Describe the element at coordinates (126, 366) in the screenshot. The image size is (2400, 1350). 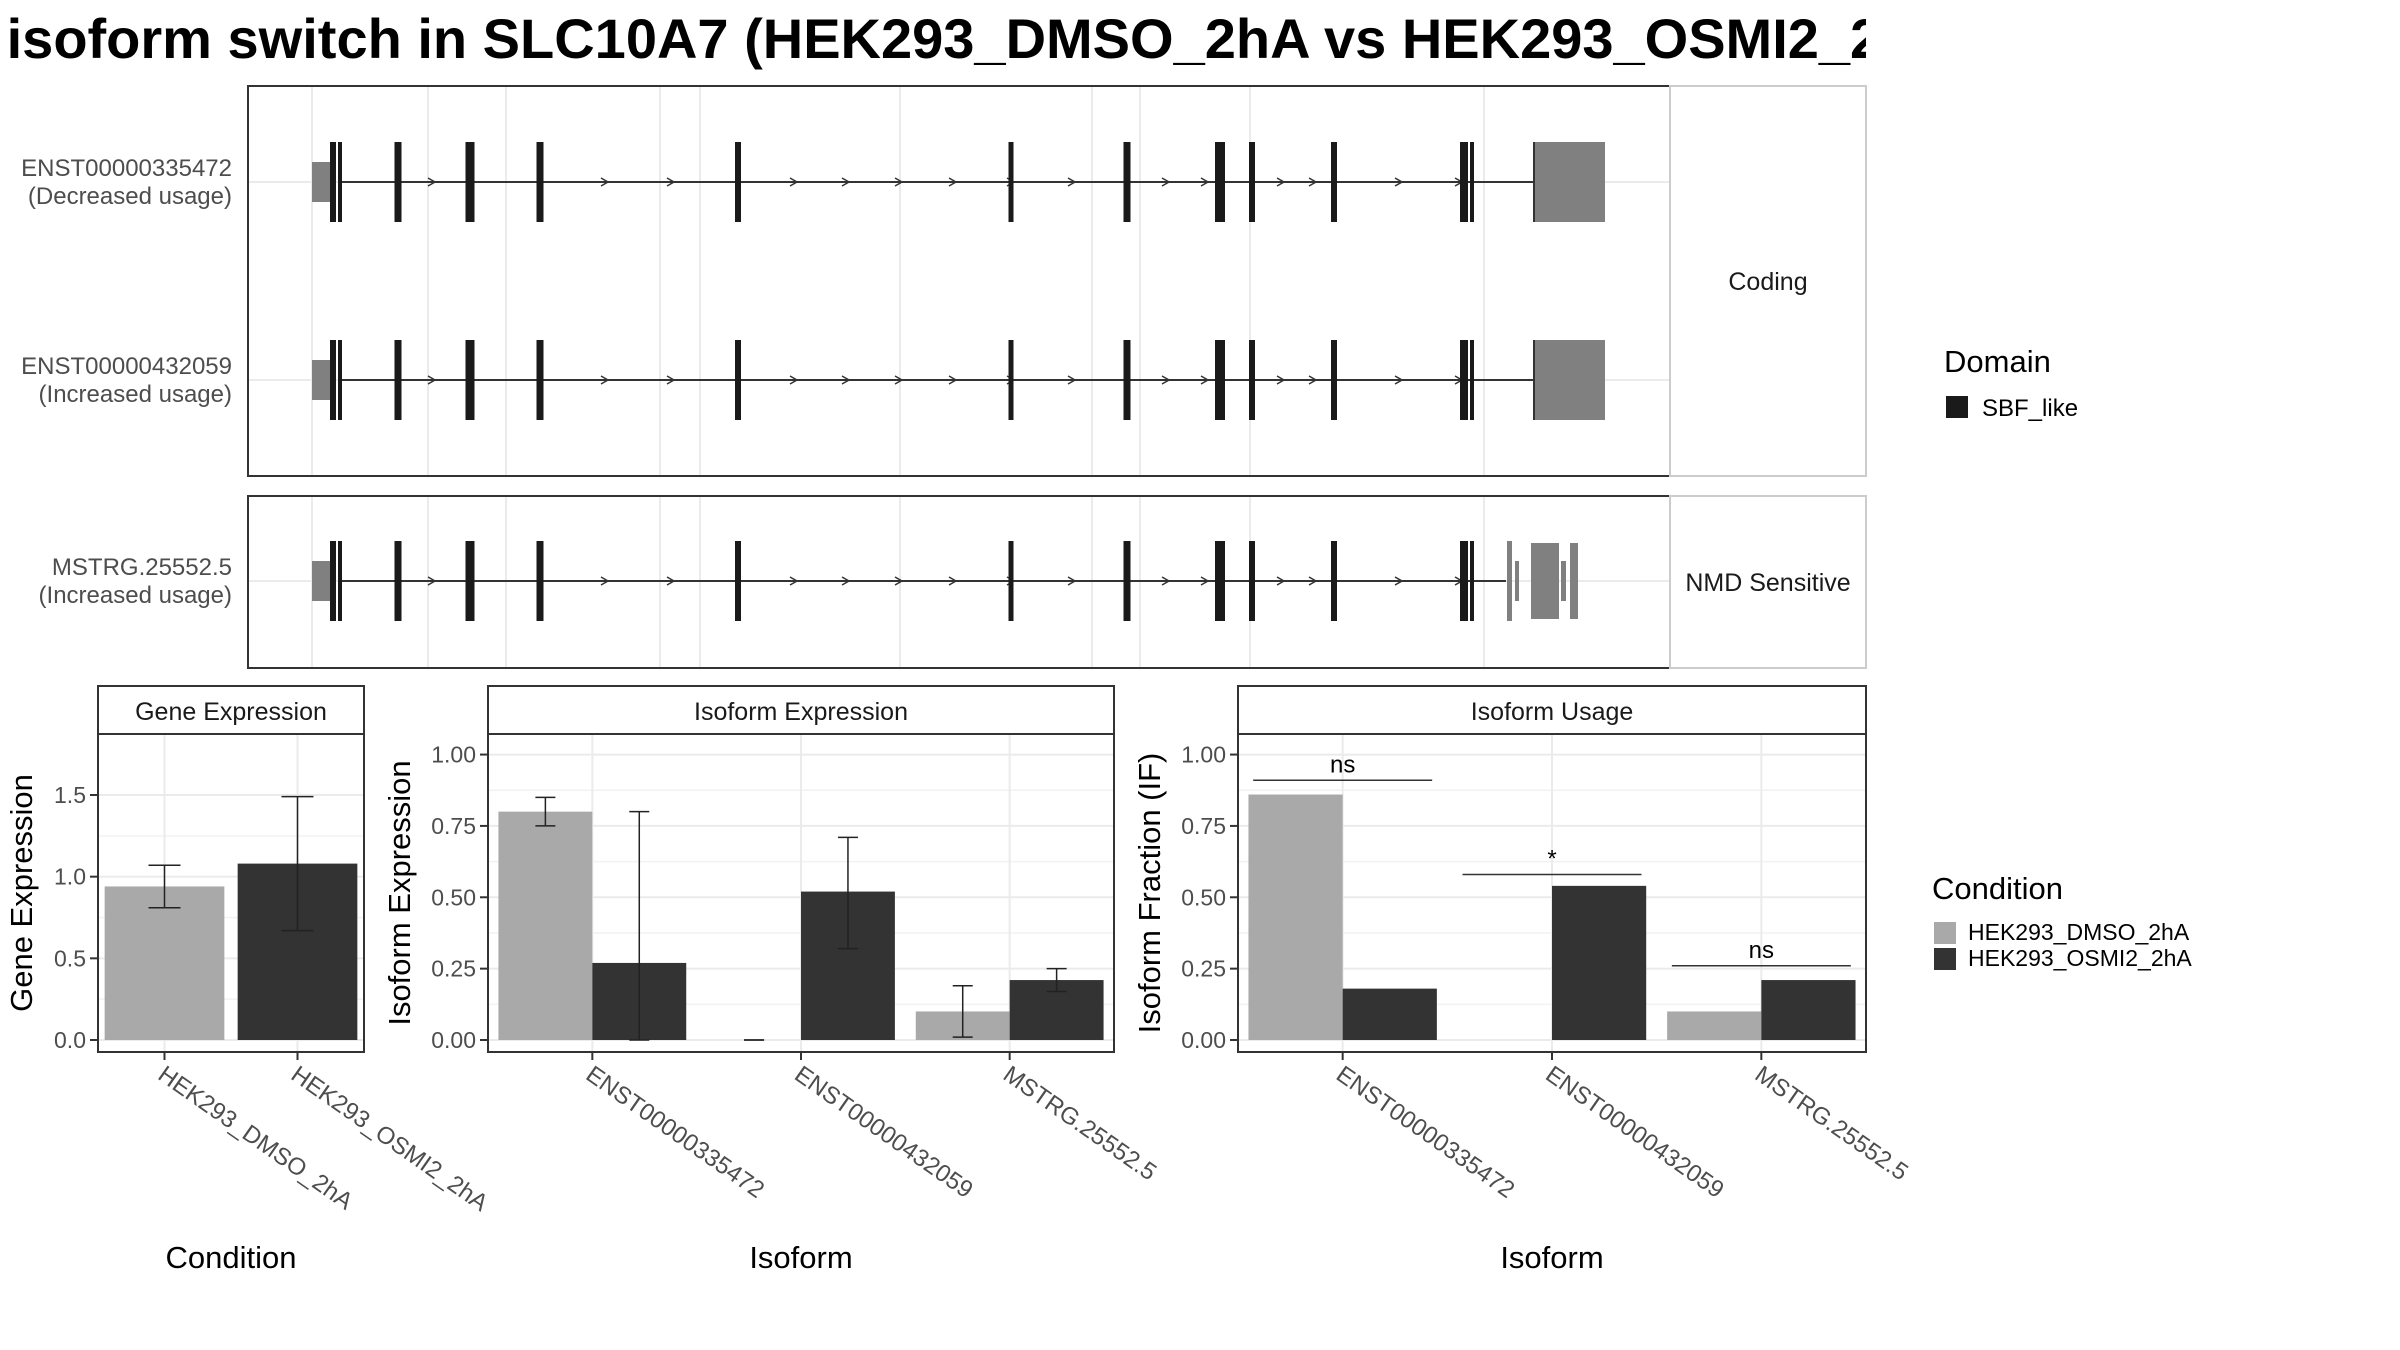
I see `isoform-name-label: ENST00000432059` at that location.